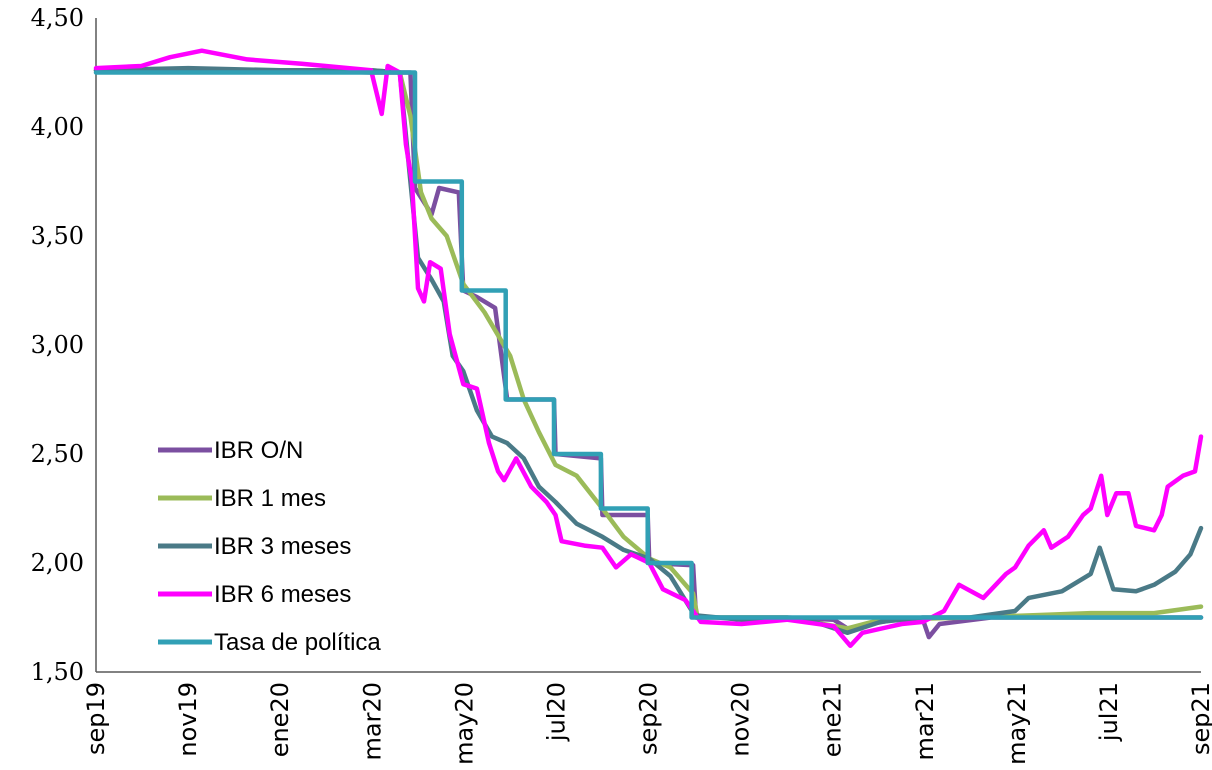 This screenshot has height=770, width=1212. What do you see at coordinates (1017, 723) in the screenshot?
I see `x-tick-label: may21` at bounding box center [1017, 723].